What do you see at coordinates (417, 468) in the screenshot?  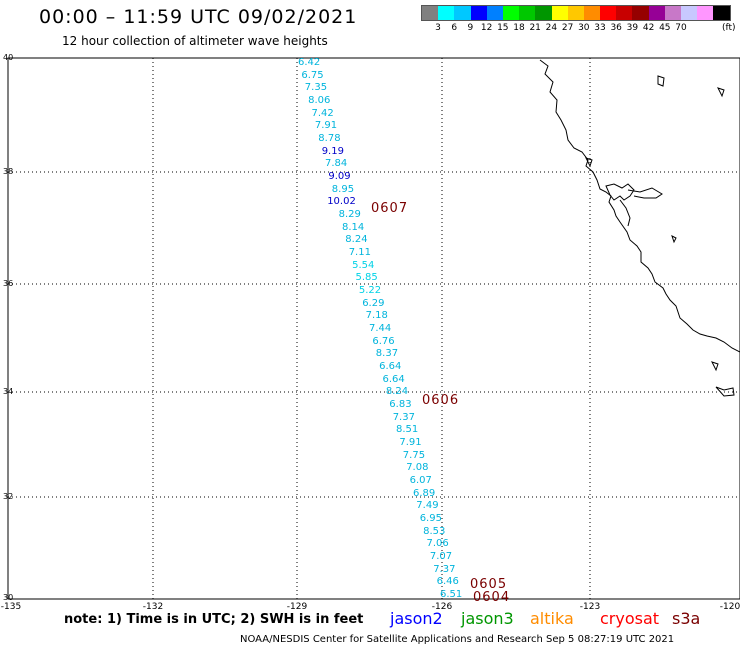 I see `wave-height-label: 7.08` at bounding box center [417, 468].